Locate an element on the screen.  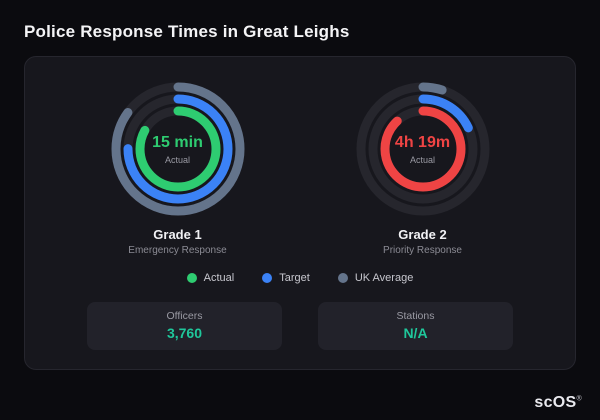
chart-legend: Actual Target UK Average is located at coordinates (300, 278).